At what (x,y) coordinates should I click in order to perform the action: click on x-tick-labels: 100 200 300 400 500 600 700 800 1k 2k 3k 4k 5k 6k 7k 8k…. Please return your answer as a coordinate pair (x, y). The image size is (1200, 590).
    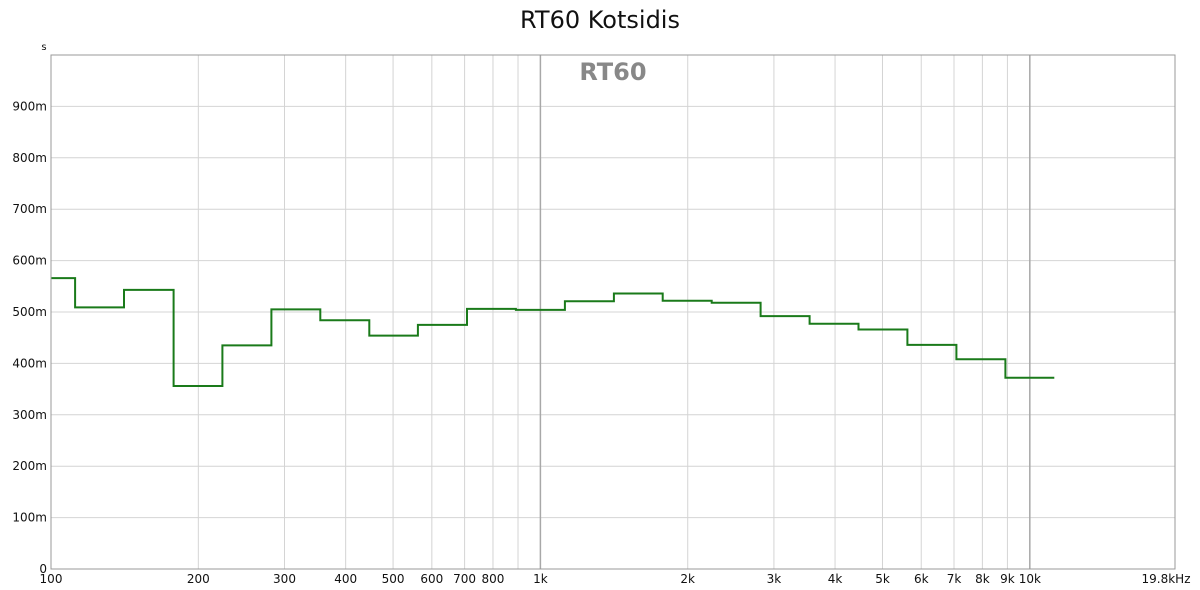
    Looking at the image, I should click on (540, 579).